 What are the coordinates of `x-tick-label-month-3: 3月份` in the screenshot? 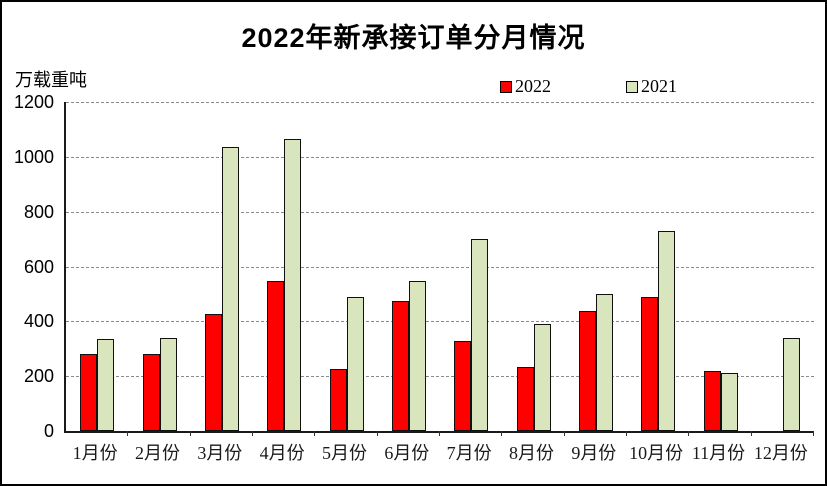 It's located at (220, 453).